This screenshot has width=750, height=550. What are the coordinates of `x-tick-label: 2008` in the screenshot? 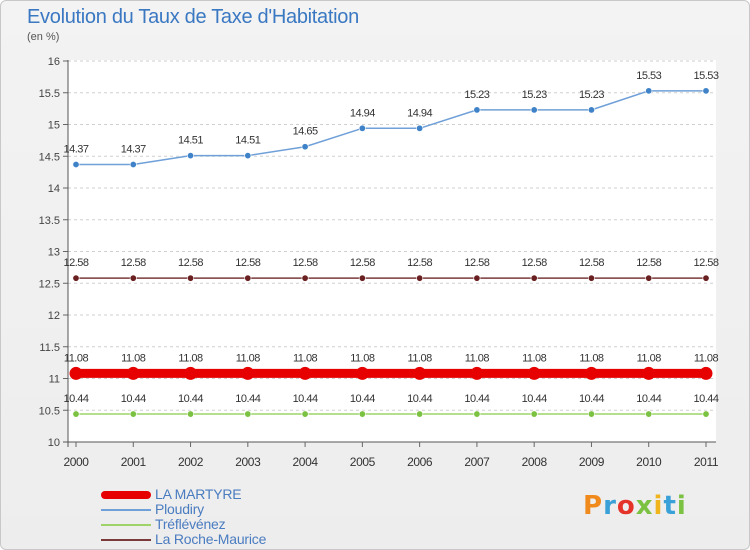 It's located at (535, 462).